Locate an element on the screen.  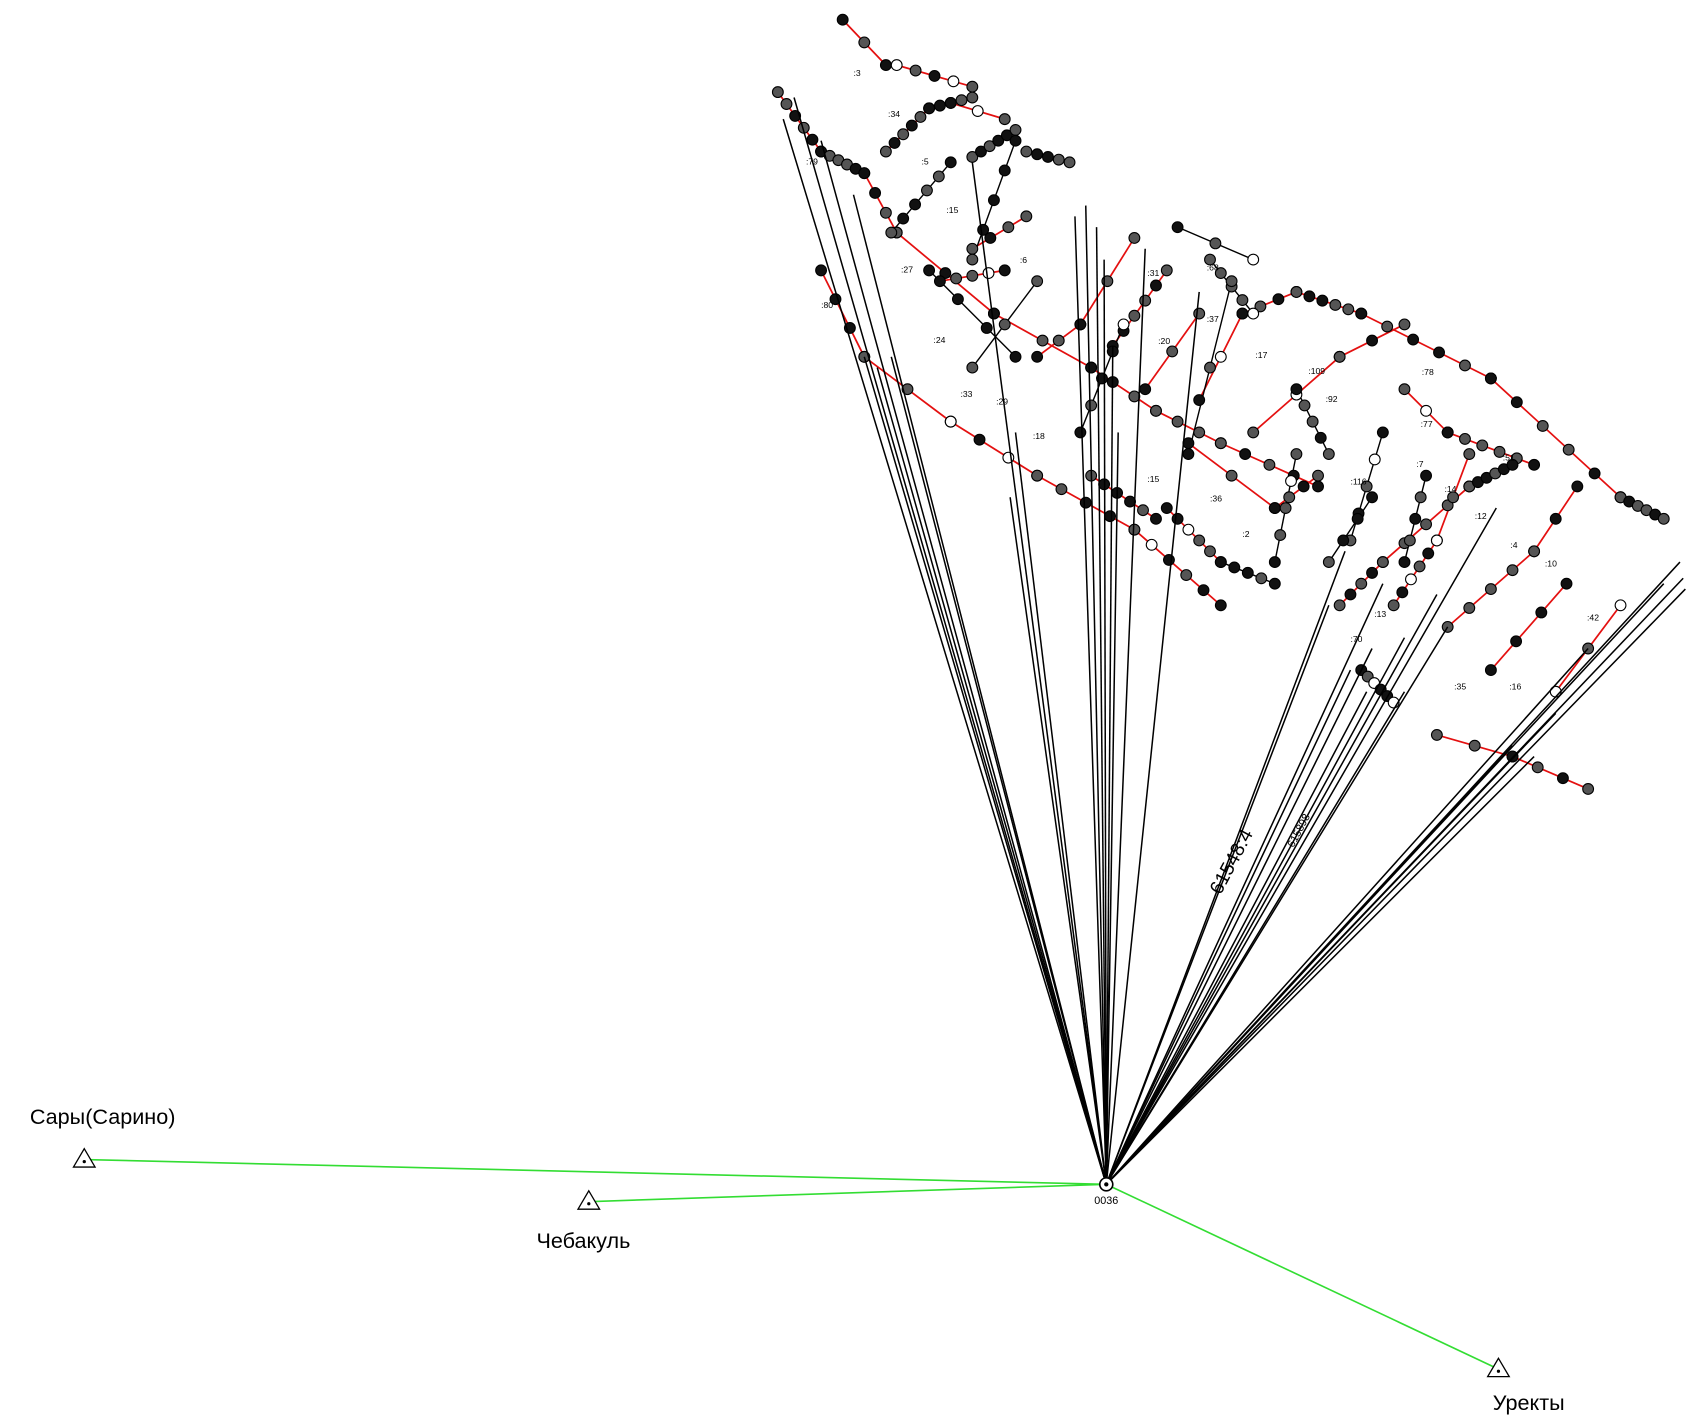
station-dot is located at coordinates (589, 1204).